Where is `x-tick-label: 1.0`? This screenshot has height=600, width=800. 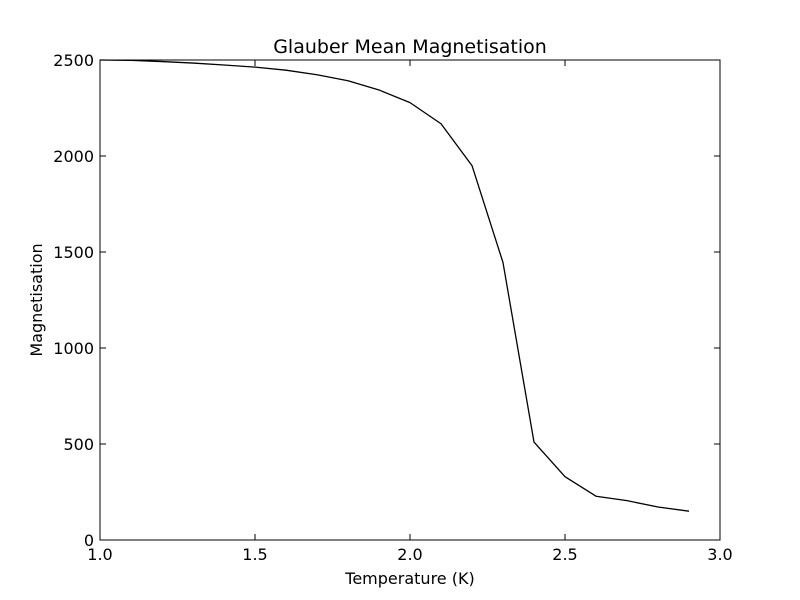
x-tick-label: 1.0 is located at coordinates (99, 554).